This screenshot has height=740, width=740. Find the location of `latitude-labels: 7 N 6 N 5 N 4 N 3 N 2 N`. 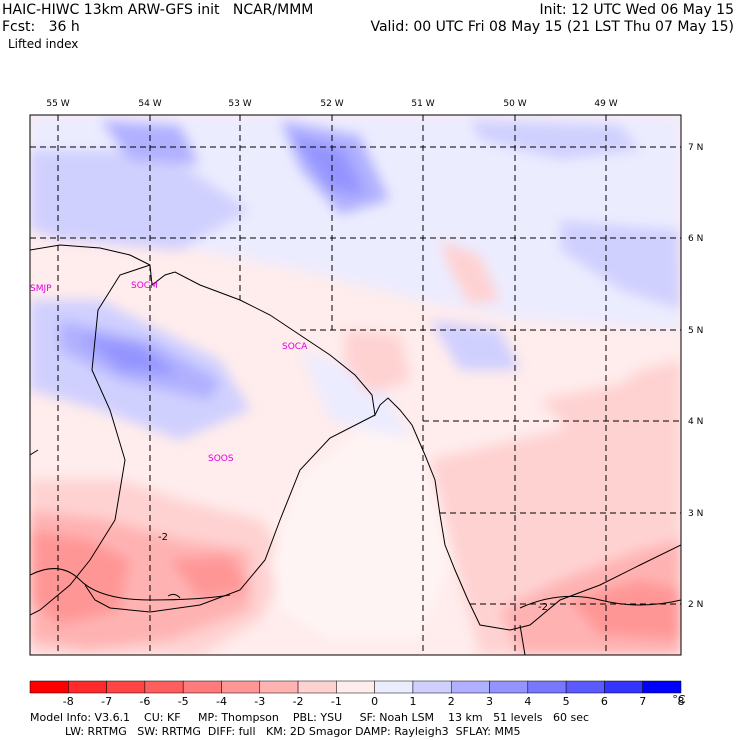

latitude-labels: 7 N 6 N 5 N 4 N 3 N 2 N is located at coordinates (695, 376).